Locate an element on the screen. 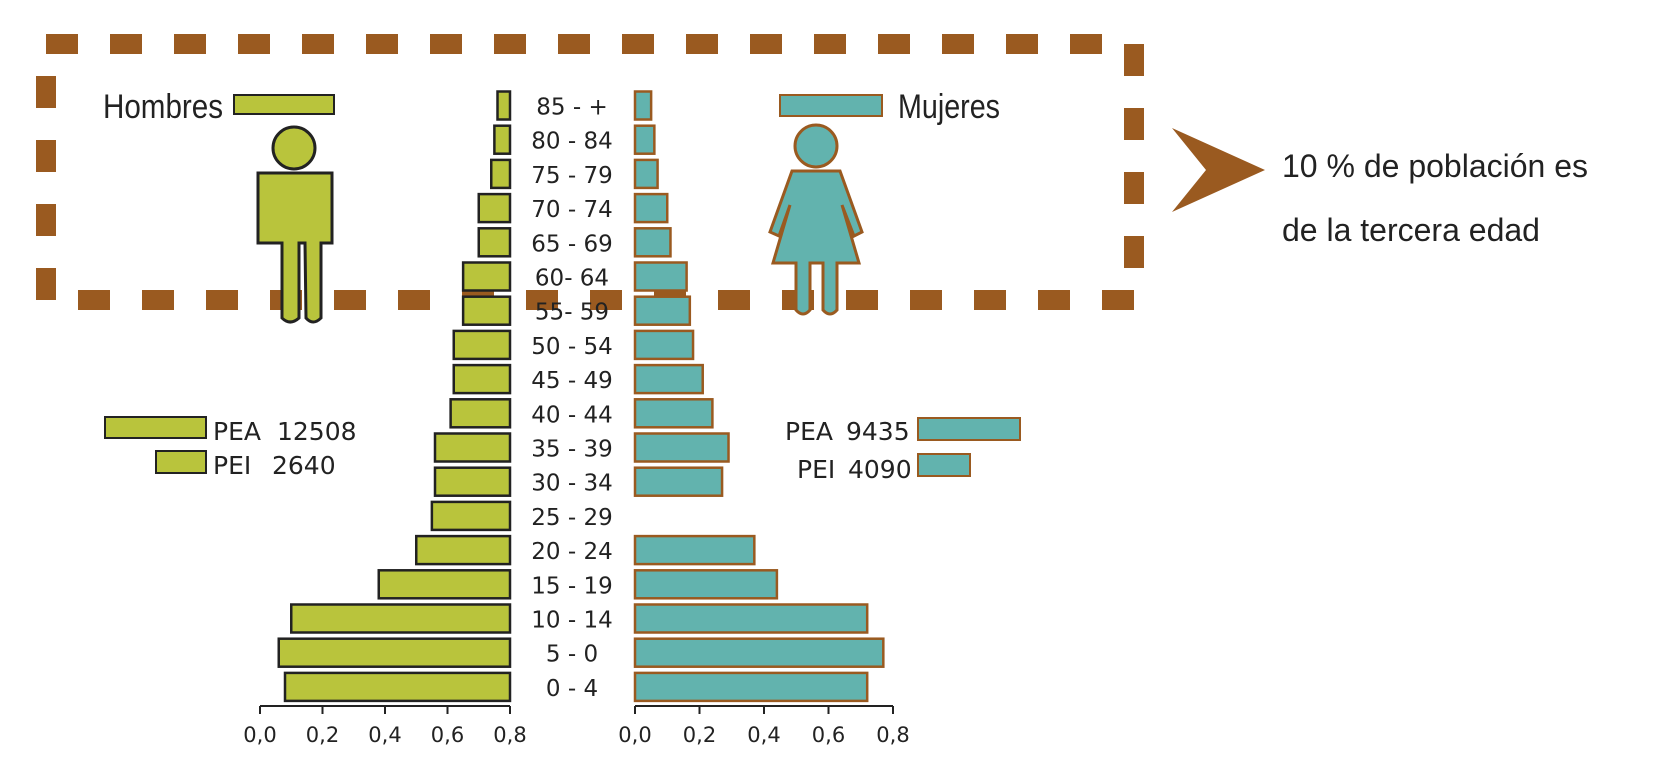 The image size is (1654, 773). age-group-label: 30 - 34 is located at coordinates (571, 484).